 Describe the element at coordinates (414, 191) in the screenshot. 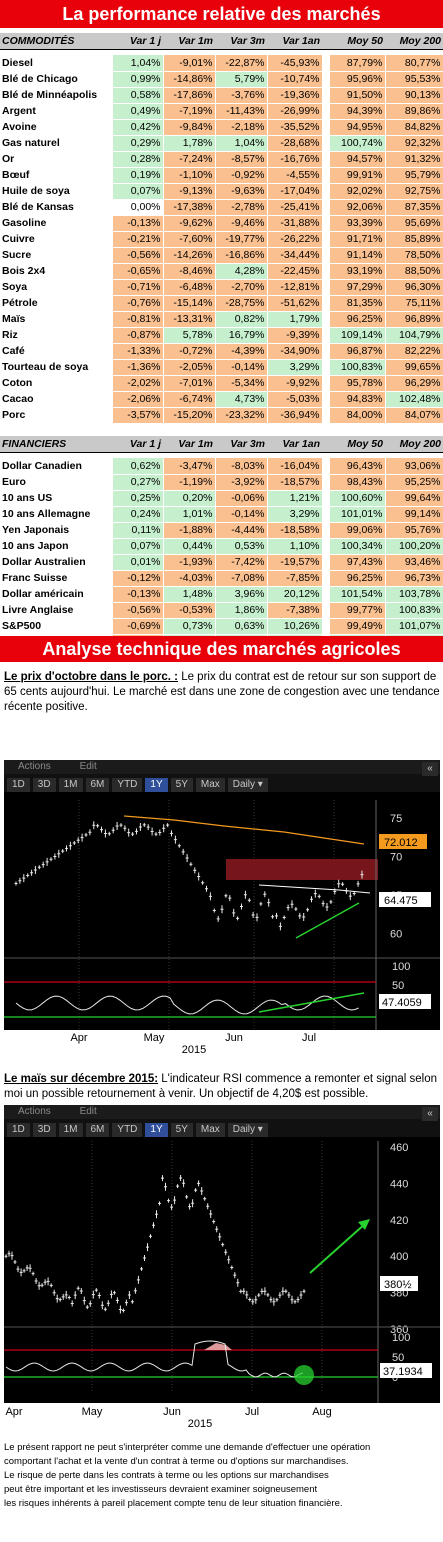

I see `table-cell: 92,75%` at that location.